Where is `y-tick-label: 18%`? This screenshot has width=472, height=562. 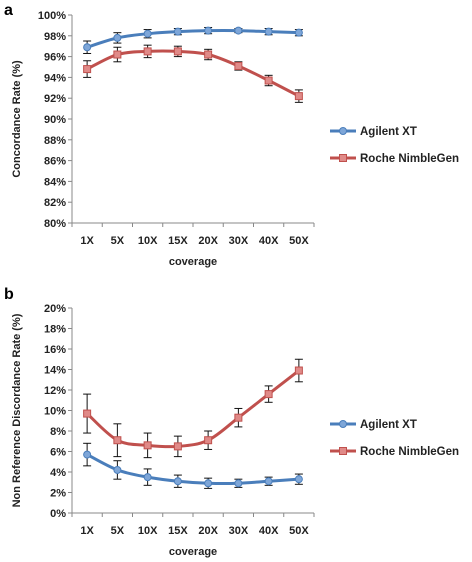 y-tick-label: 18% is located at coordinates (55, 330).